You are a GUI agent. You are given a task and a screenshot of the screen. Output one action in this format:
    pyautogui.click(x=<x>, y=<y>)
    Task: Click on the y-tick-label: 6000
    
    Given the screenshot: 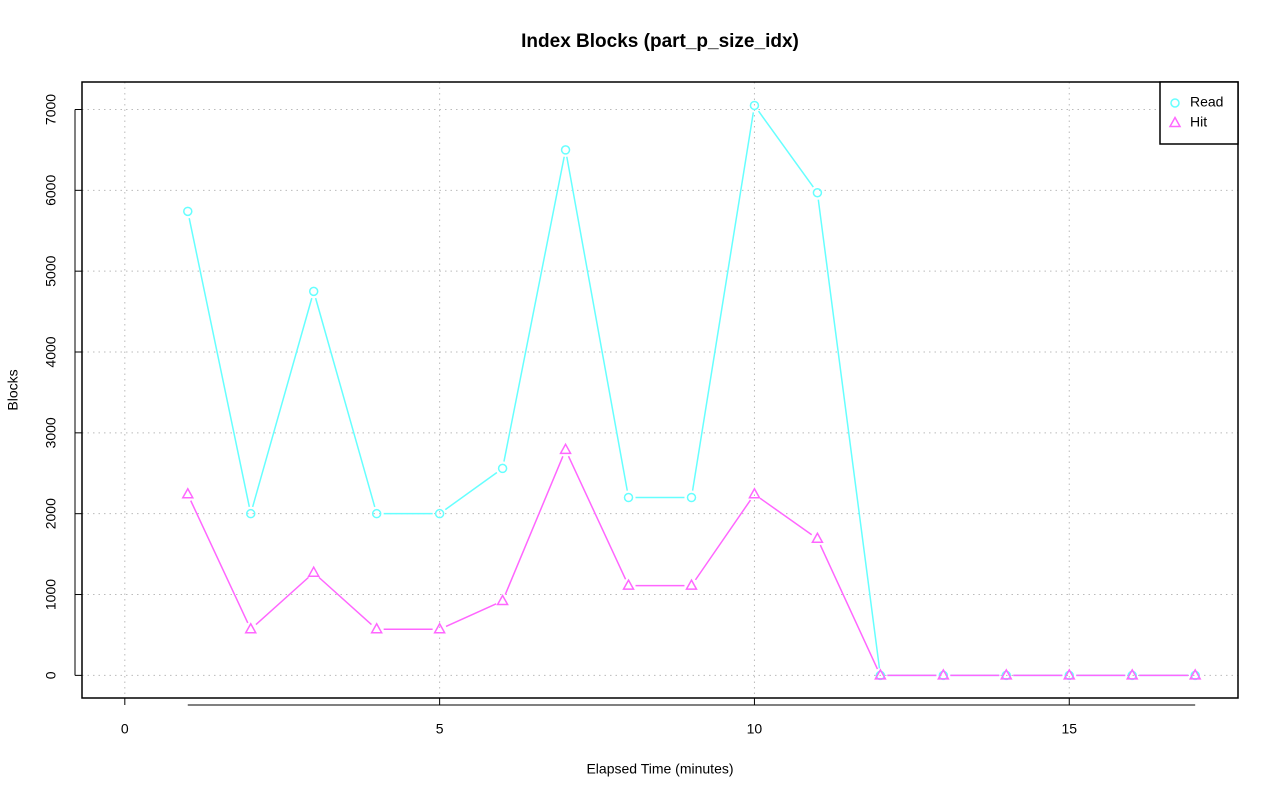 What is the action you would take?
    pyautogui.click(x=51, y=190)
    